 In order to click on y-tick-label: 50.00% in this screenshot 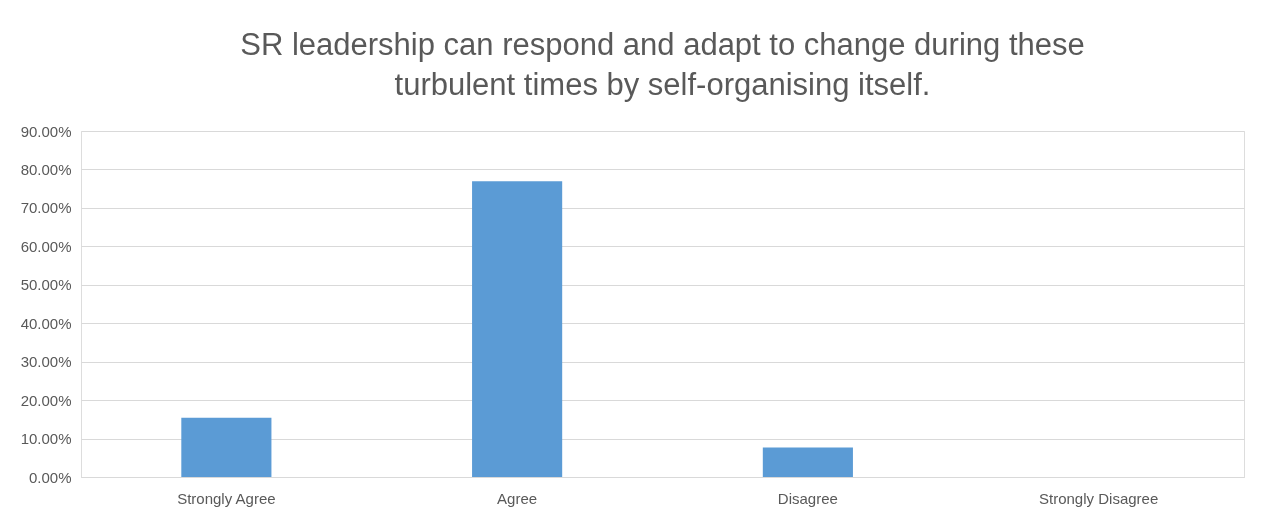, I will do `click(46, 285)`.